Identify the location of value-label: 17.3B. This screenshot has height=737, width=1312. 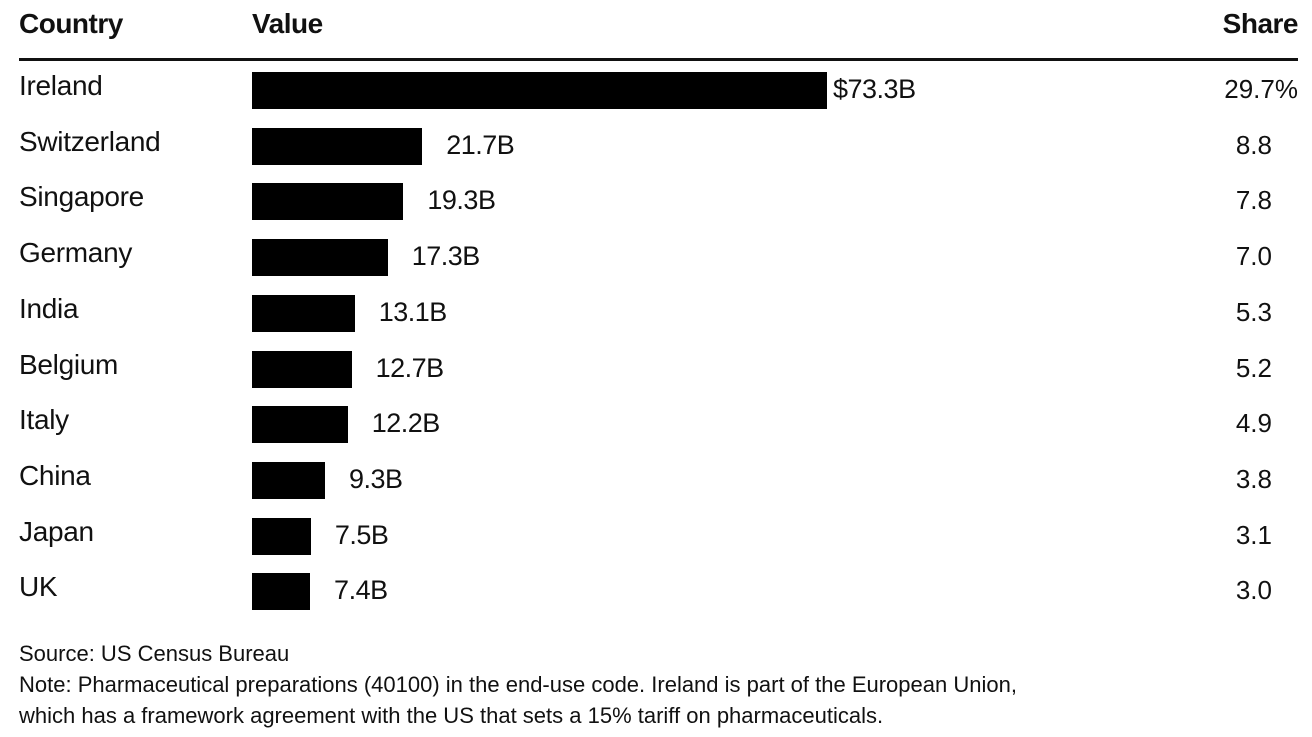
(446, 256).